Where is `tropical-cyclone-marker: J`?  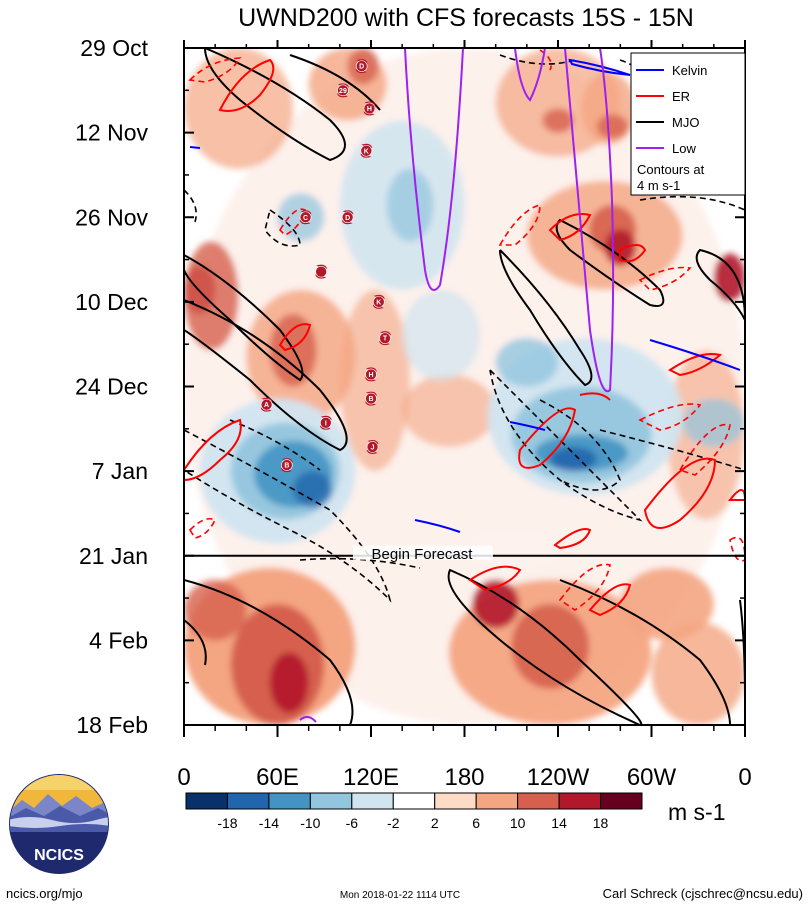
tropical-cyclone-marker: J is located at coordinates (372, 446).